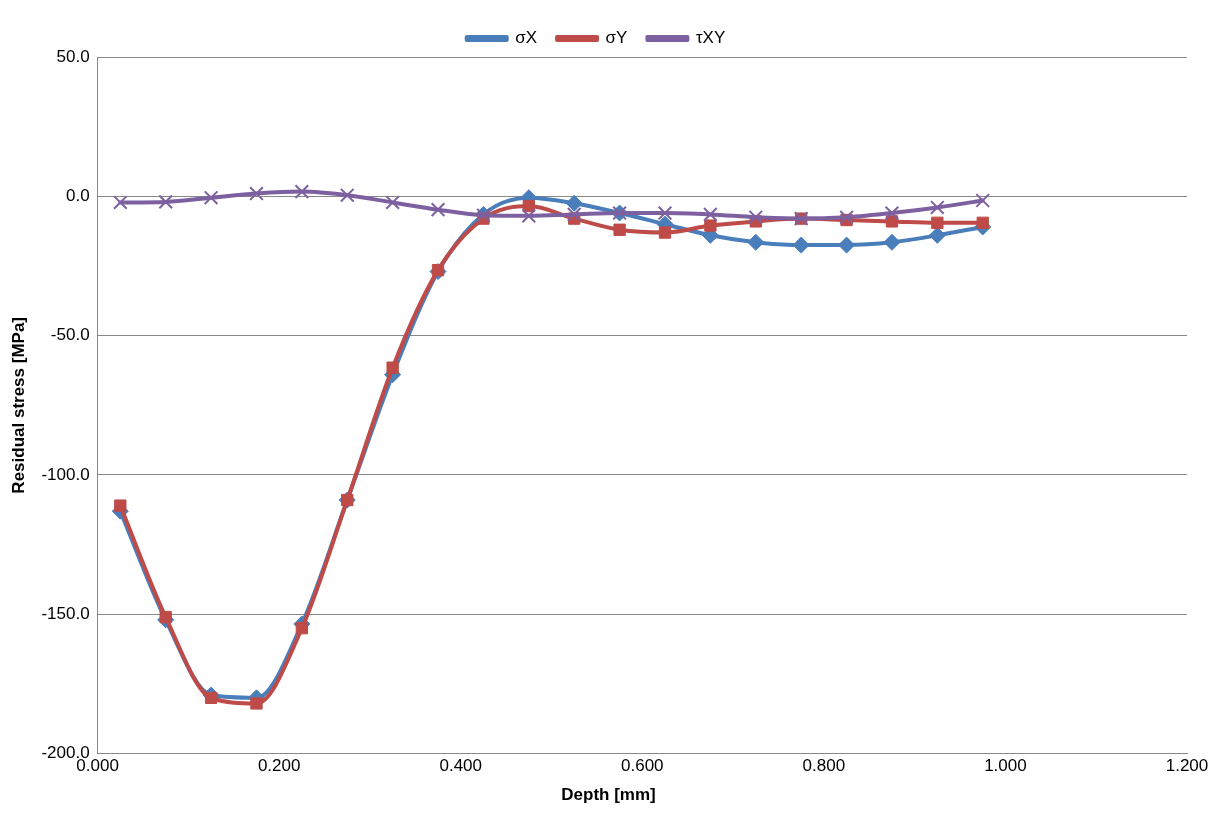 The height and width of the screenshot is (819, 1217). I want to click on y-axis-title: Residual stress [MPa], so click(18, 405).